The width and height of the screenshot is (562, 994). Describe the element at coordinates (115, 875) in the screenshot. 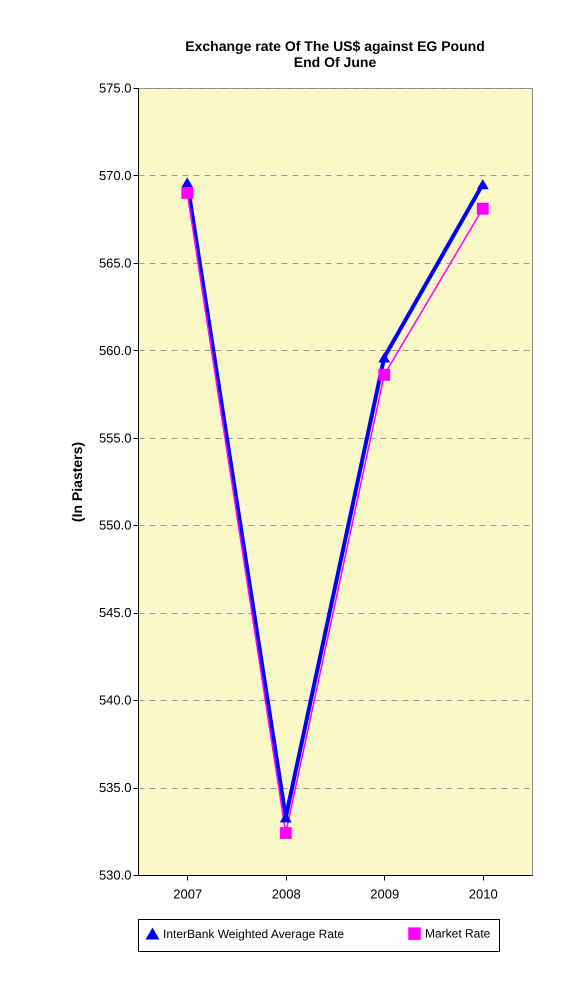

I see `y-tick-label: 530.0` at that location.